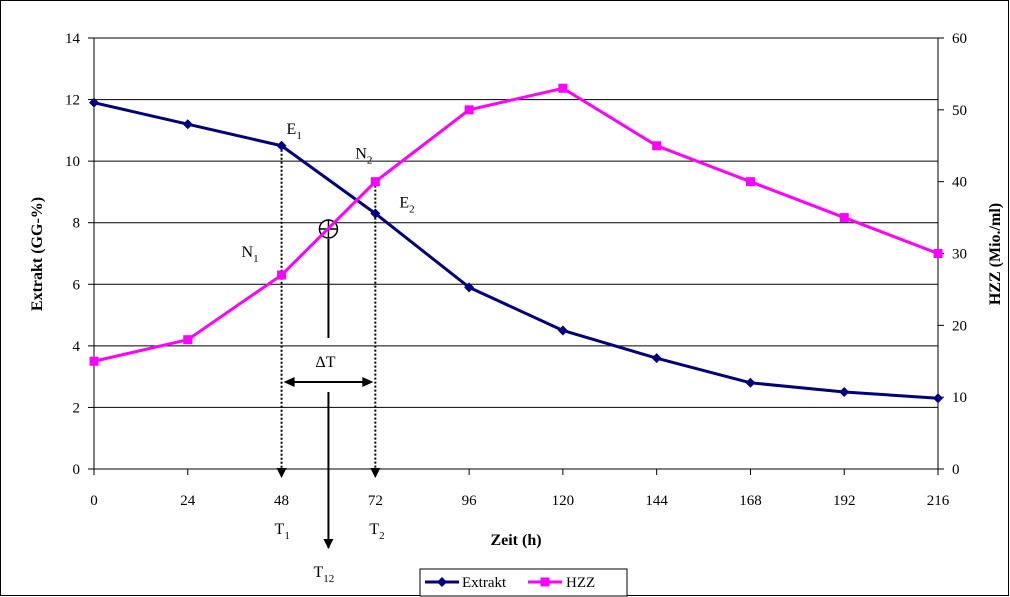 The width and height of the screenshot is (1010, 597). I want to click on left-axis: 0 2 4 6 8 10 12 14, so click(79, 254).